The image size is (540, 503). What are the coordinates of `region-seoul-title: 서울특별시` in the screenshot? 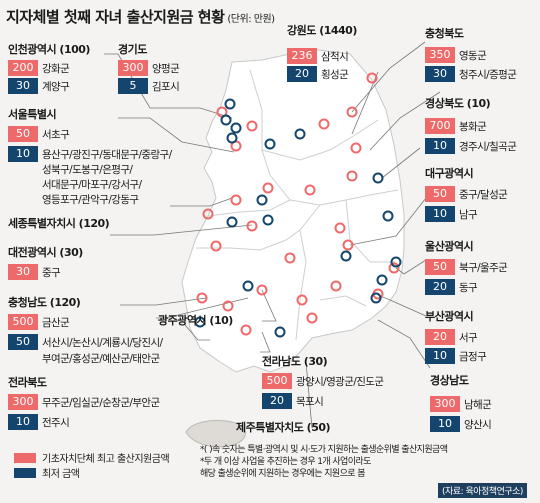 It's located at (32, 114).